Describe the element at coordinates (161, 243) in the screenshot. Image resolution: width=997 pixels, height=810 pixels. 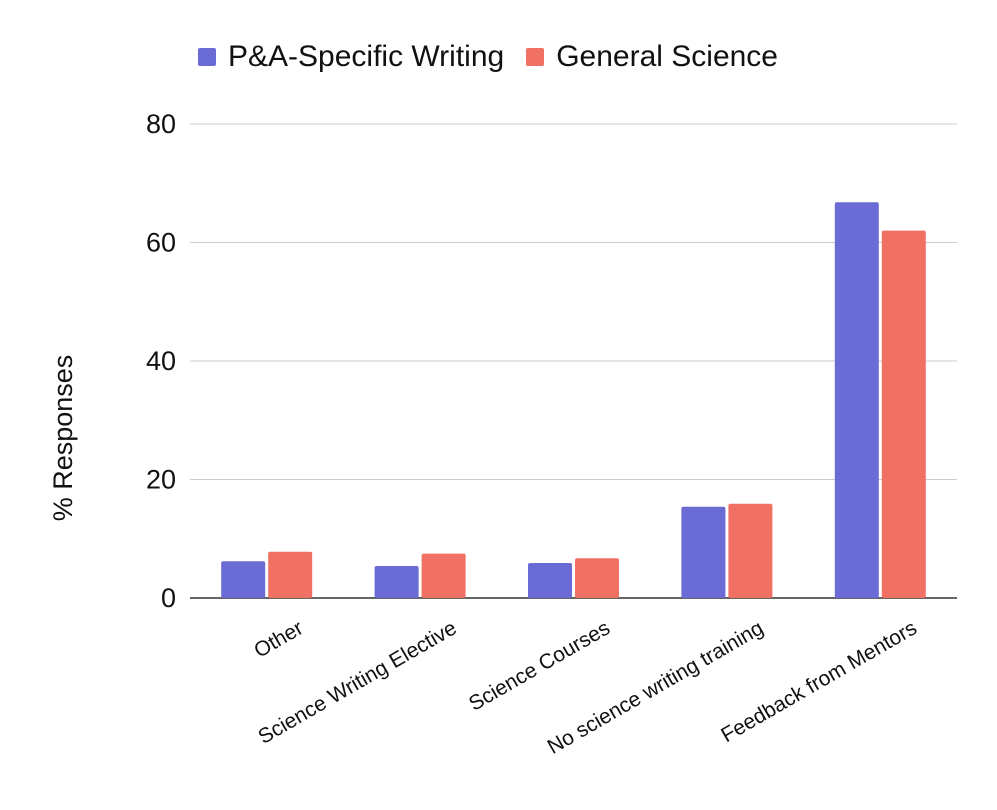
I see `y-tick-label: 60` at that location.